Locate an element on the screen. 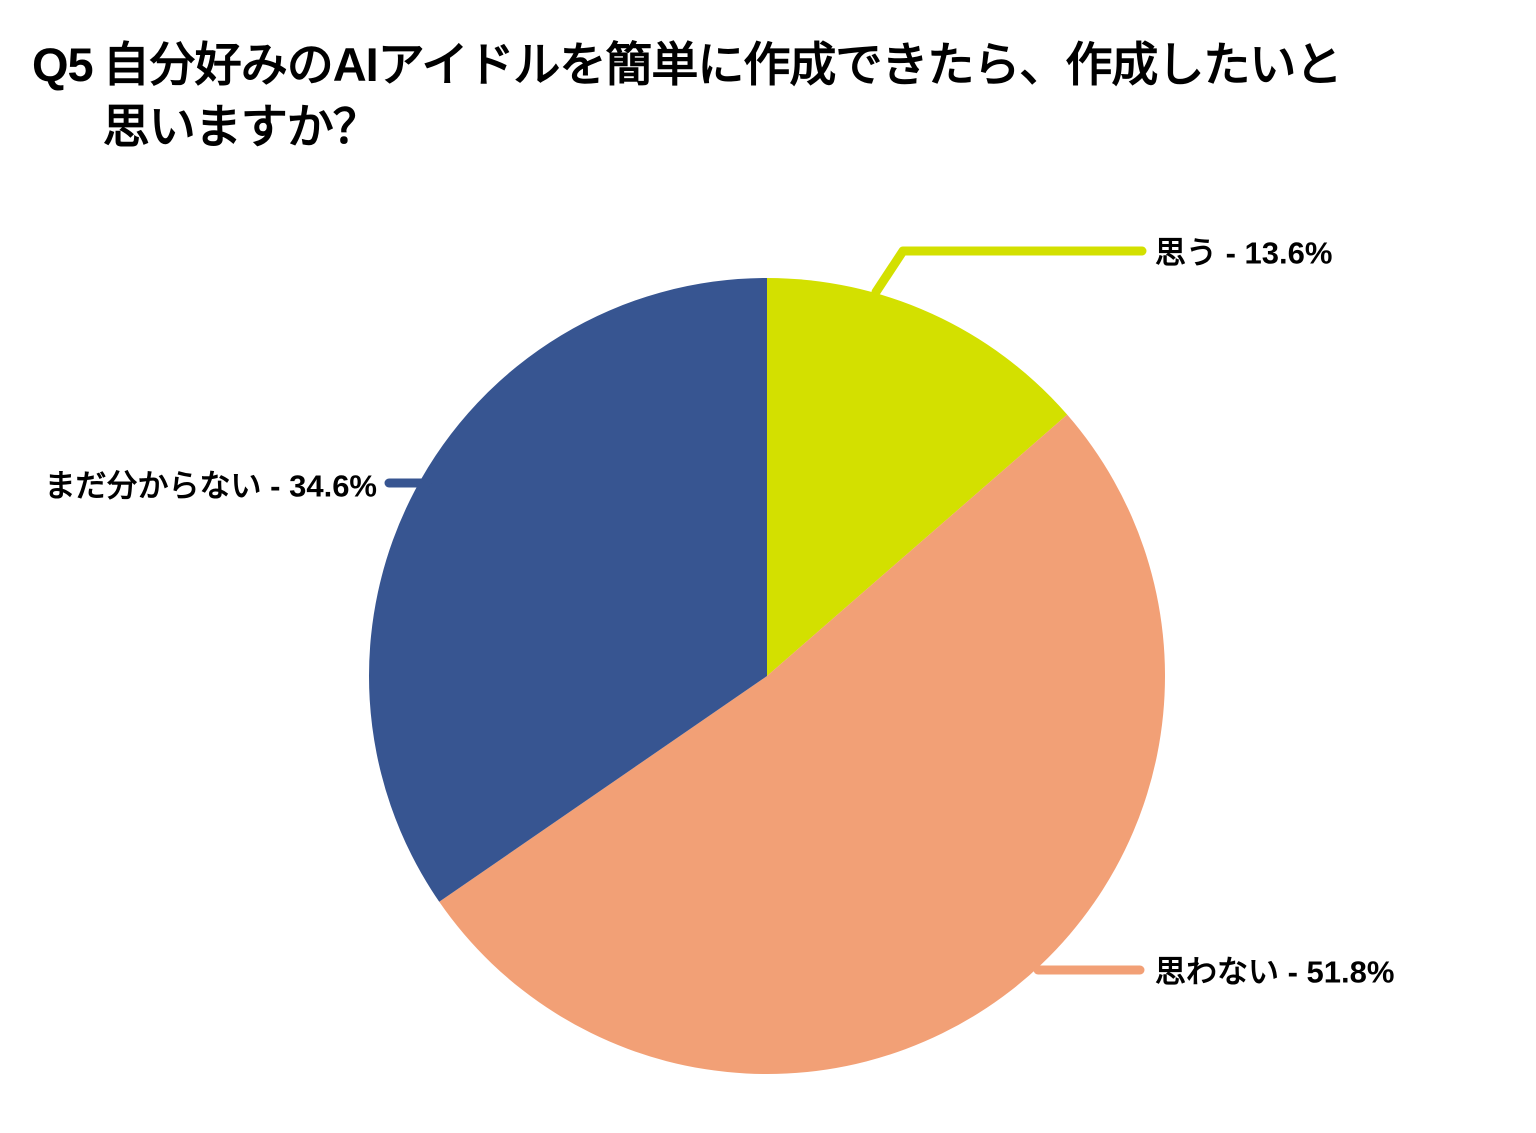 The width and height of the screenshot is (1536, 1133). question-number: Q5 is located at coordinates (63, 64).